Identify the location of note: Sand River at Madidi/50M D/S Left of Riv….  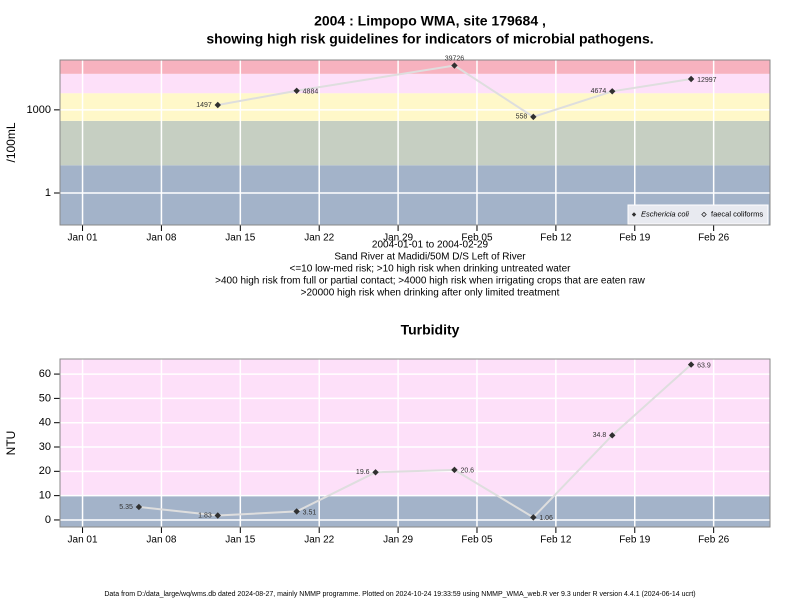
(430, 257).